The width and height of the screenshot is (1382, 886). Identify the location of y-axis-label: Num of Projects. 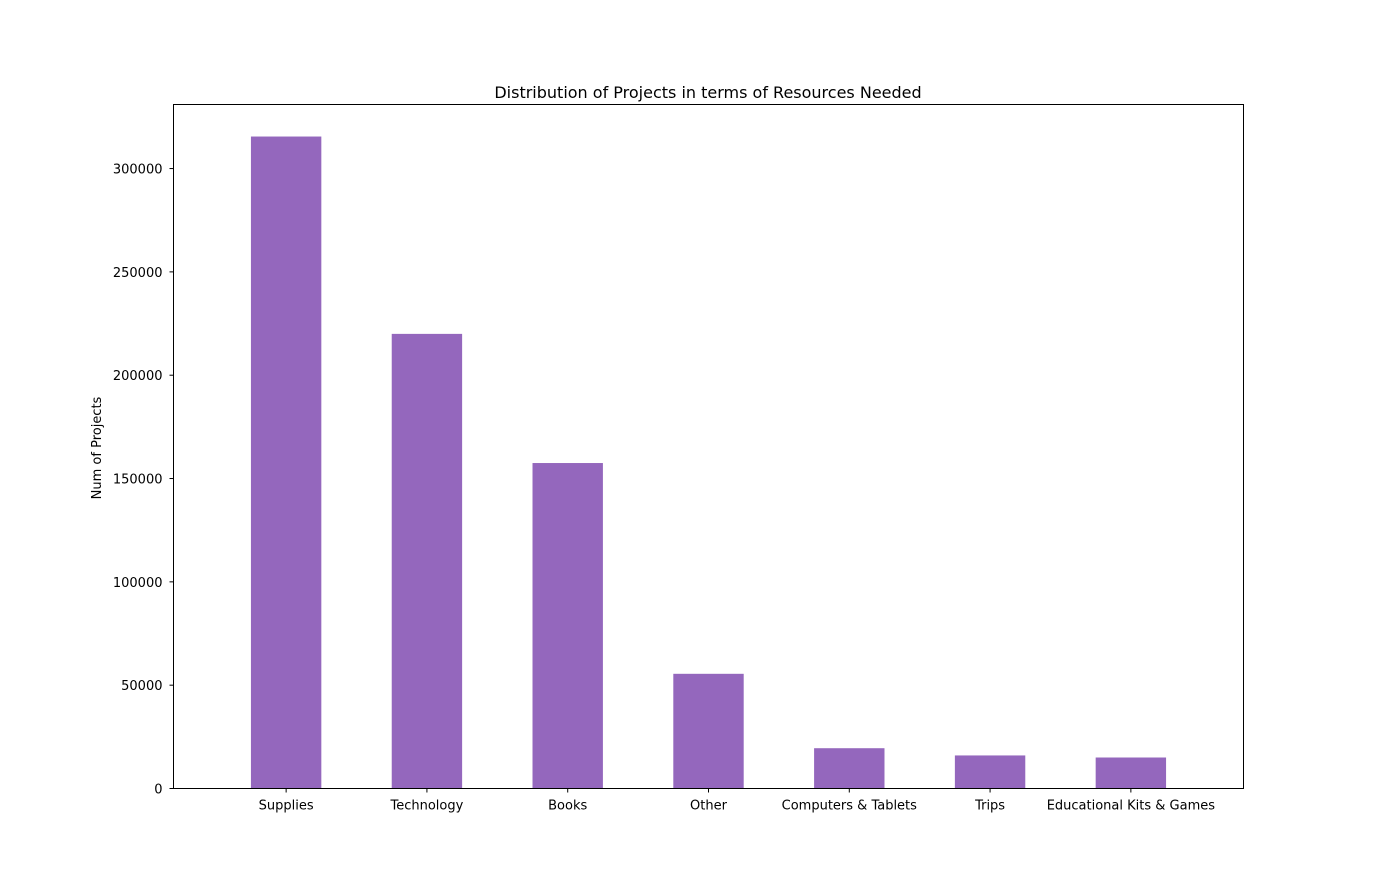
(97, 447).